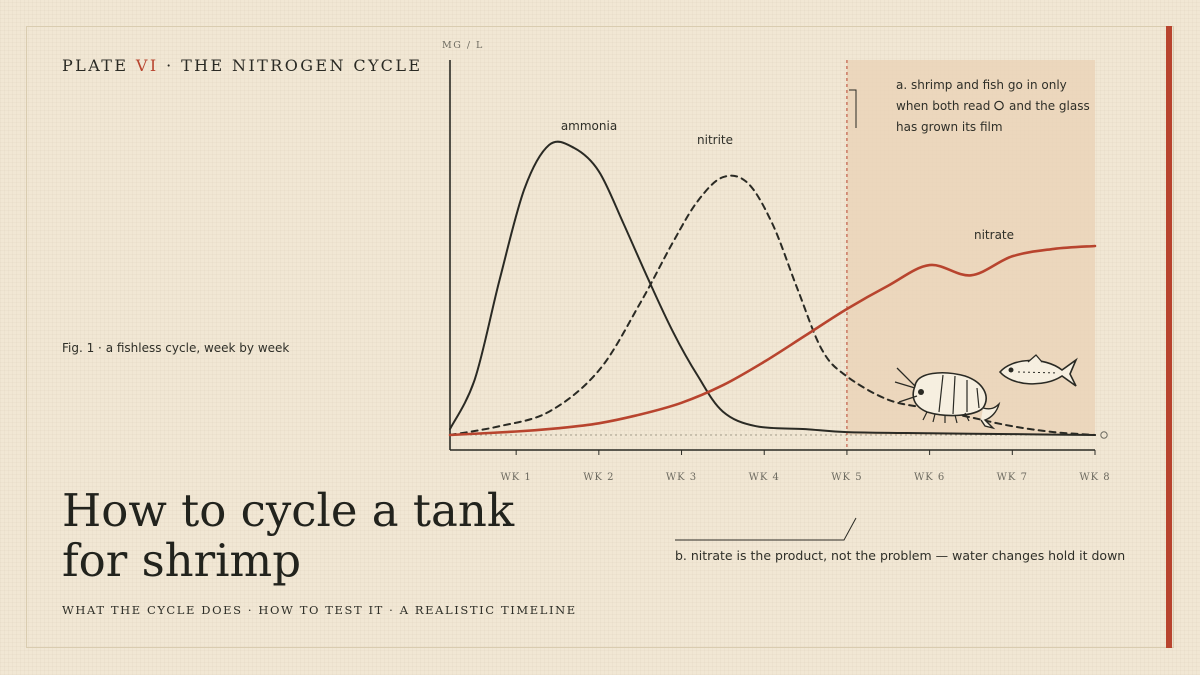 The image size is (1200, 675). I want to click on figure-caption: Fig. 1 · a fishless cycle, week by week, so click(176, 348).